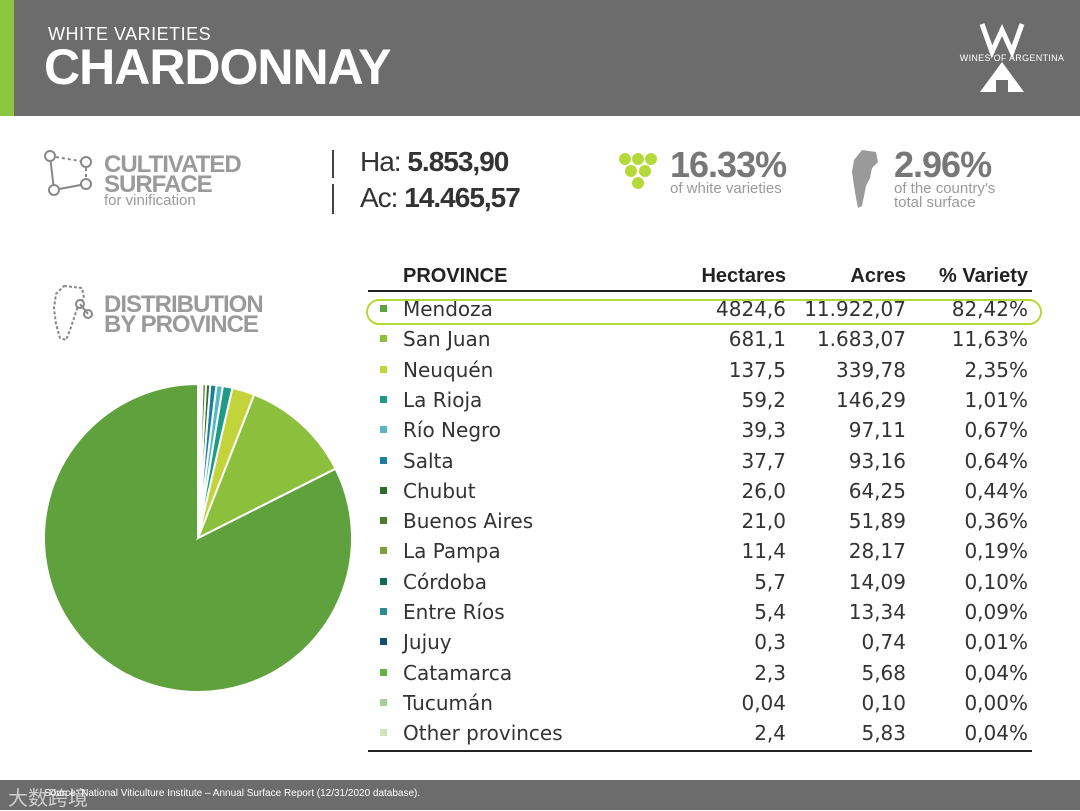 The image size is (1080, 811). I want to click on hectares-cell: 37,7, so click(763, 461).